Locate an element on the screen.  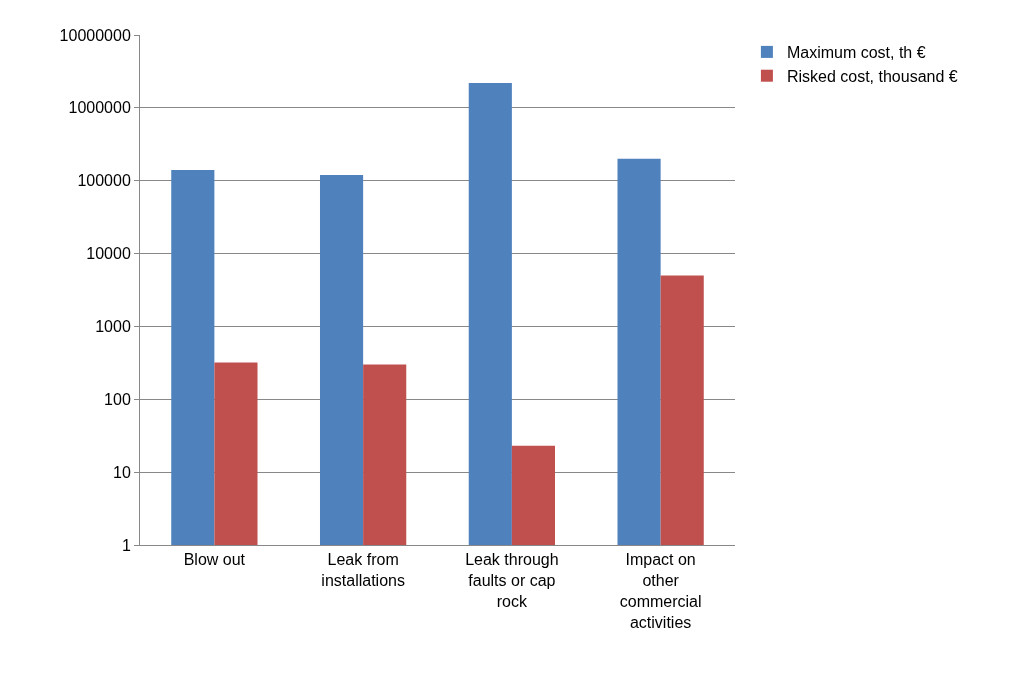
y-tick-label: 1000 is located at coordinates (113, 327).